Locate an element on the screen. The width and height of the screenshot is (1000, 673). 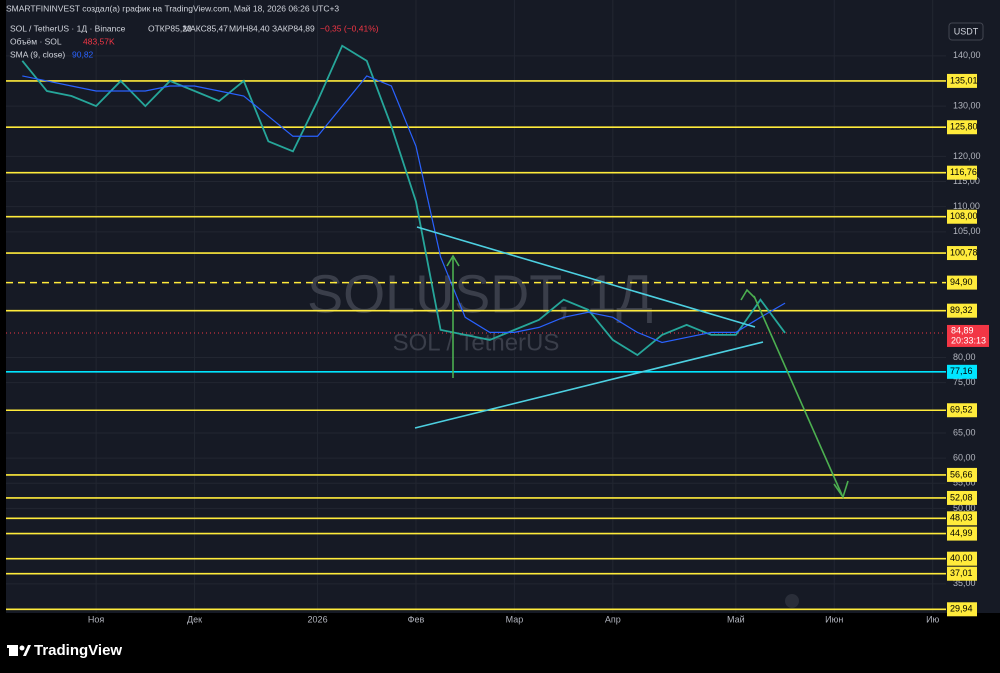
y-tick-label: 60,00 is located at coordinates (964, 457).